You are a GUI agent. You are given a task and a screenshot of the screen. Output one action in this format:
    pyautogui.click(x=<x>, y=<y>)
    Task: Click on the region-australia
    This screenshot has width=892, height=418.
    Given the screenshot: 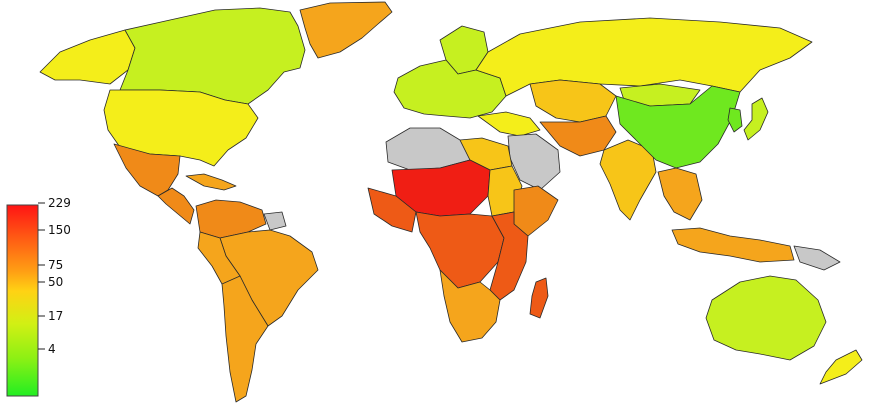 What is the action you would take?
    pyautogui.click(x=766, y=318)
    